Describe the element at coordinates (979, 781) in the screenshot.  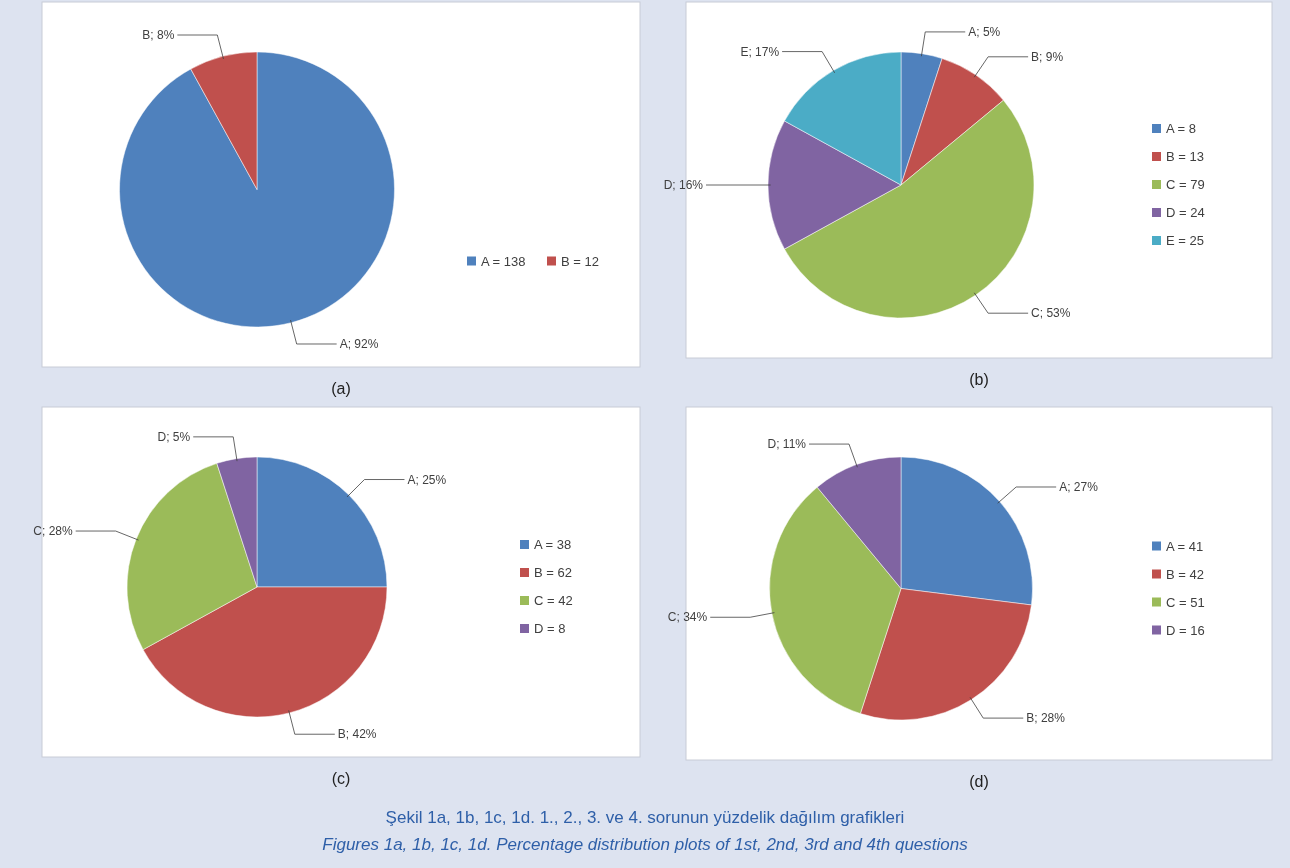
I see `text: (d)` at that location.